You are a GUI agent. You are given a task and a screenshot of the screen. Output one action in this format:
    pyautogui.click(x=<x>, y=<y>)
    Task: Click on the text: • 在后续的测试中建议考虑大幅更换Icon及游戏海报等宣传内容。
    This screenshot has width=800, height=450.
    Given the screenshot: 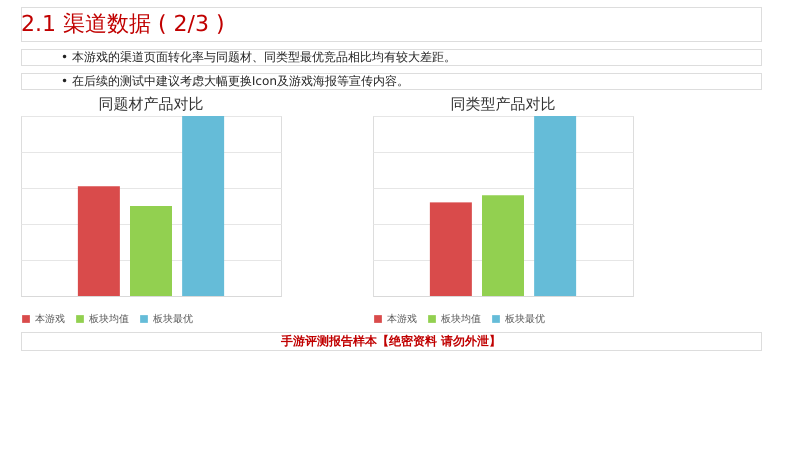 What is the action you would take?
    pyautogui.click(x=235, y=81)
    